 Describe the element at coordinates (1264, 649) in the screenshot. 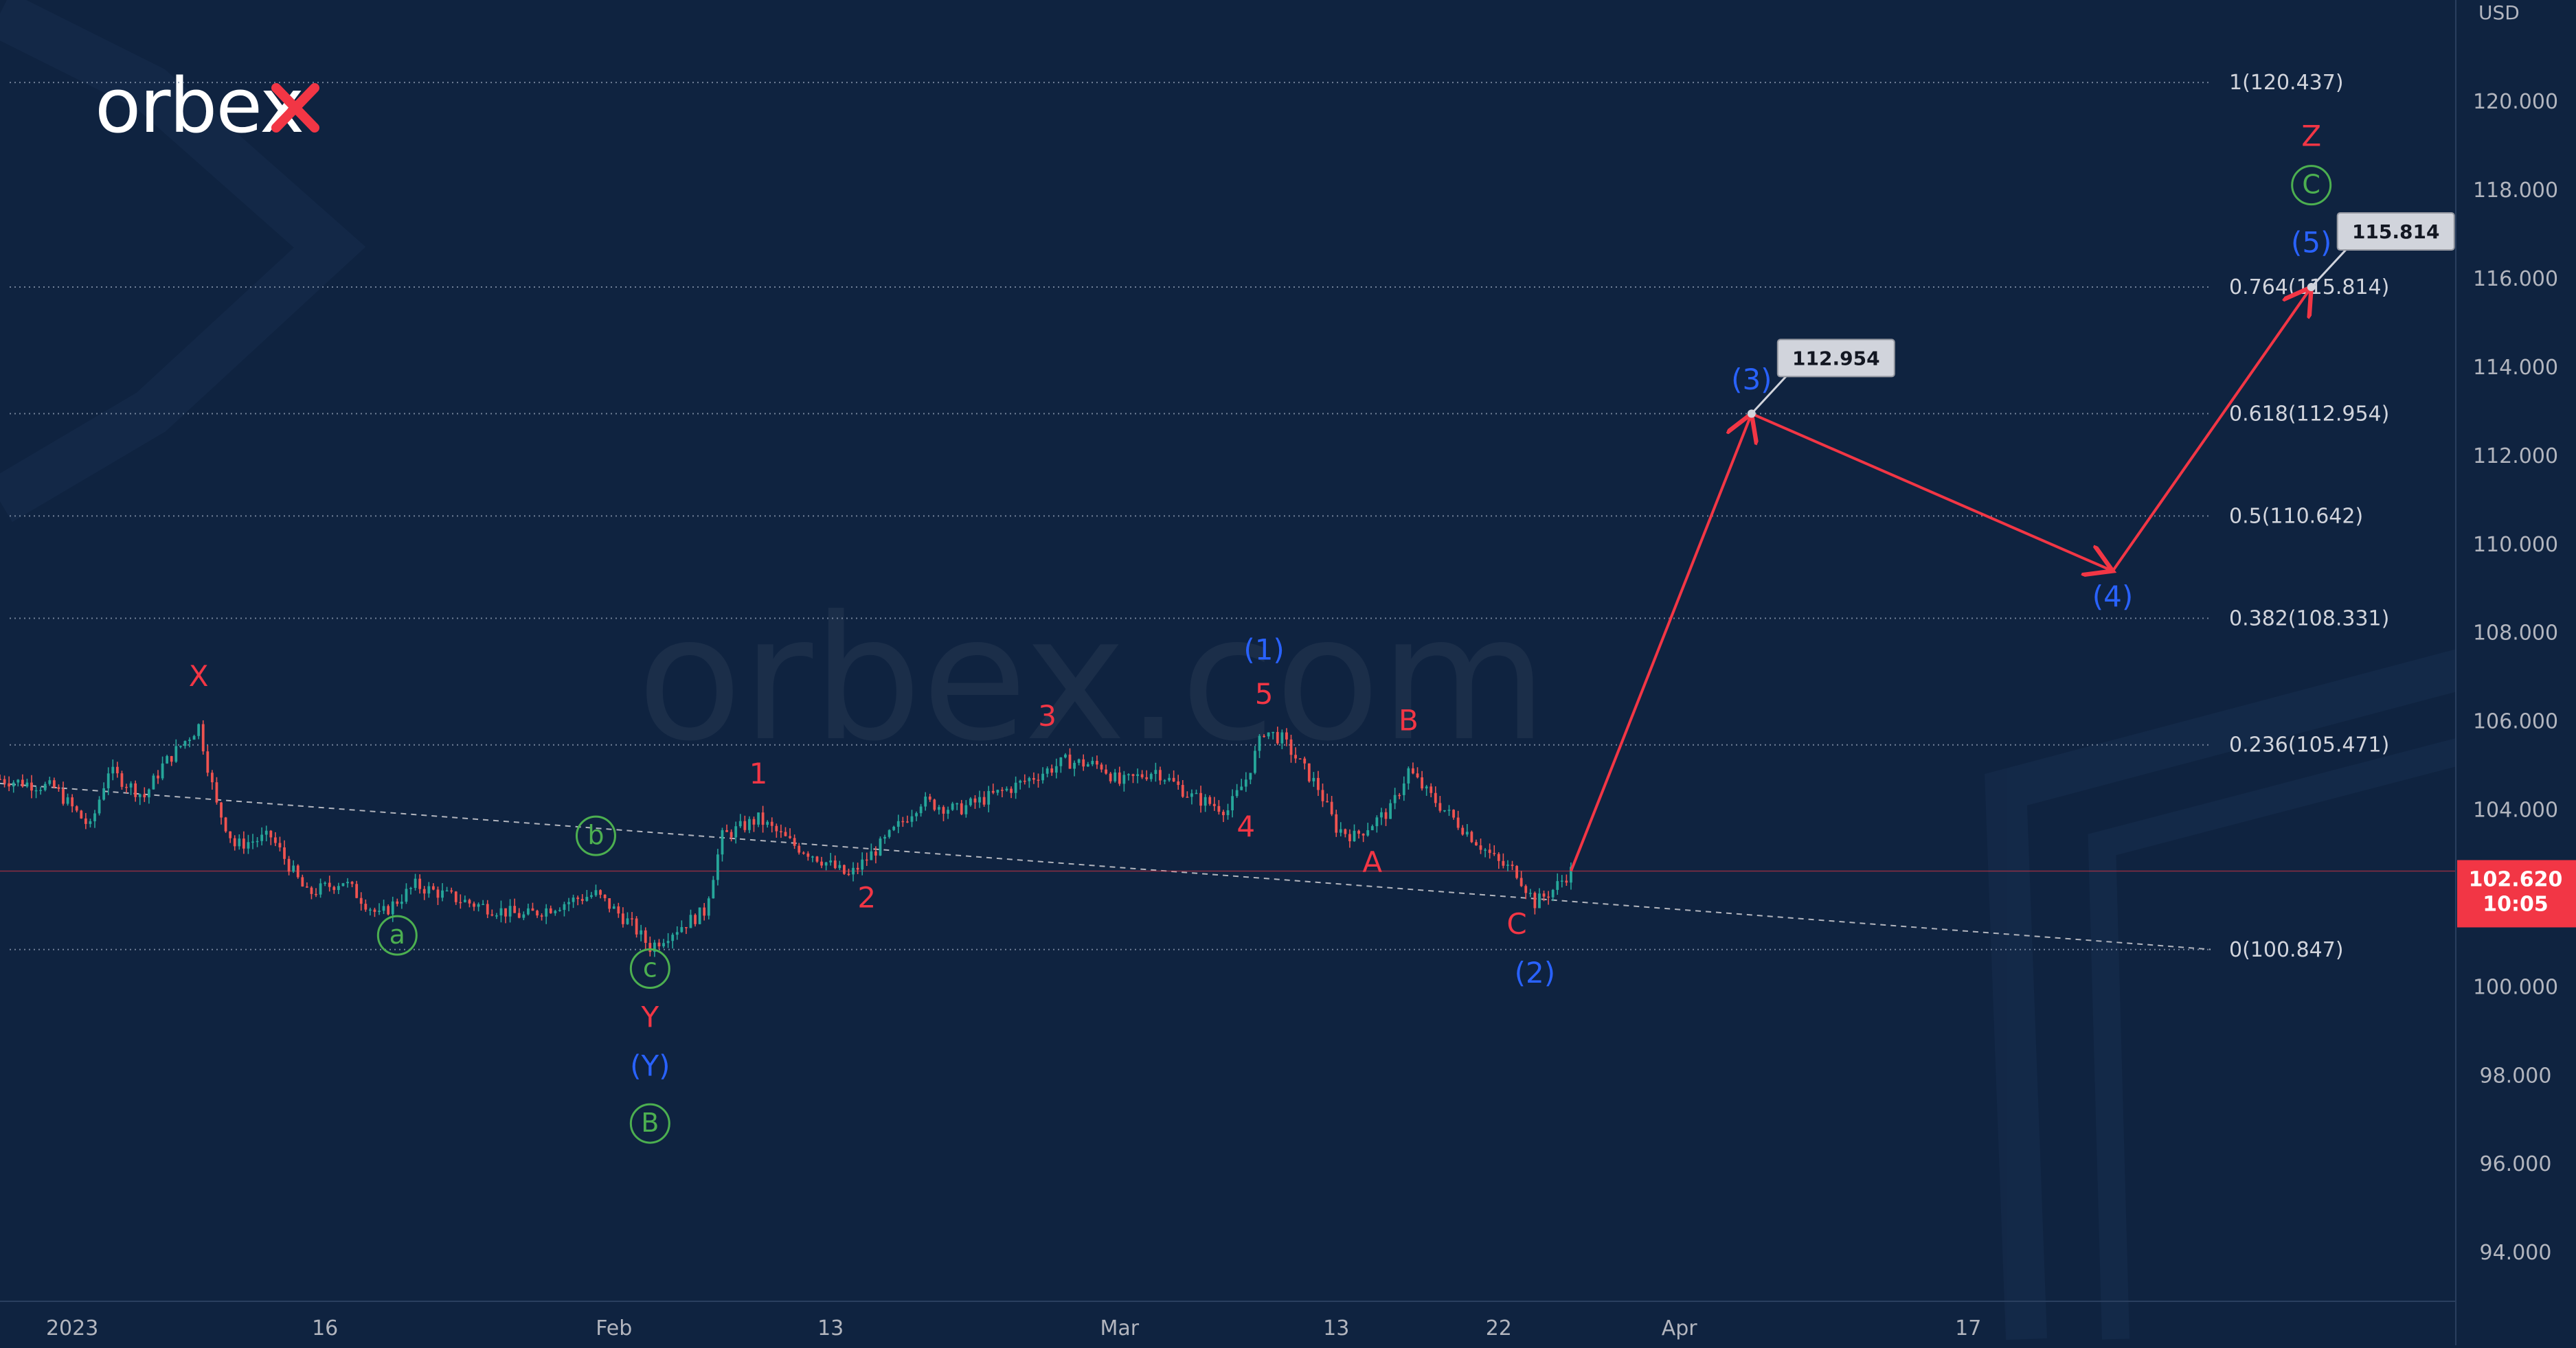

I see `wave-label: (1)` at that location.